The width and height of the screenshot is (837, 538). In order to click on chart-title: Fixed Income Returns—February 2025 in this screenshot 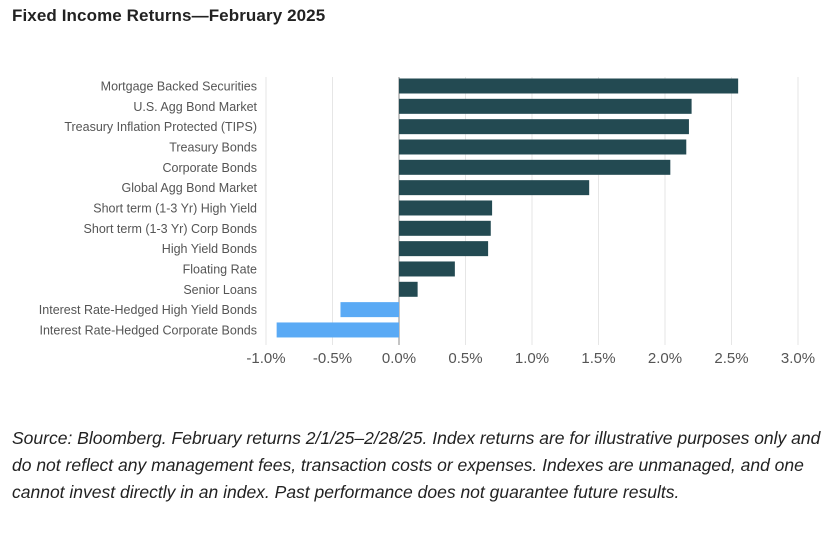, I will do `click(169, 15)`.